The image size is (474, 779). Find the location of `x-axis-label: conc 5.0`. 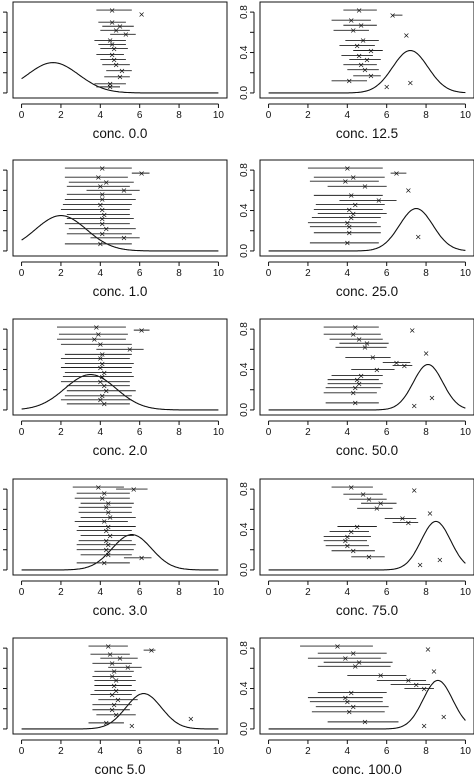

x-axis-label: conc 5.0 is located at coordinates (119, 769).